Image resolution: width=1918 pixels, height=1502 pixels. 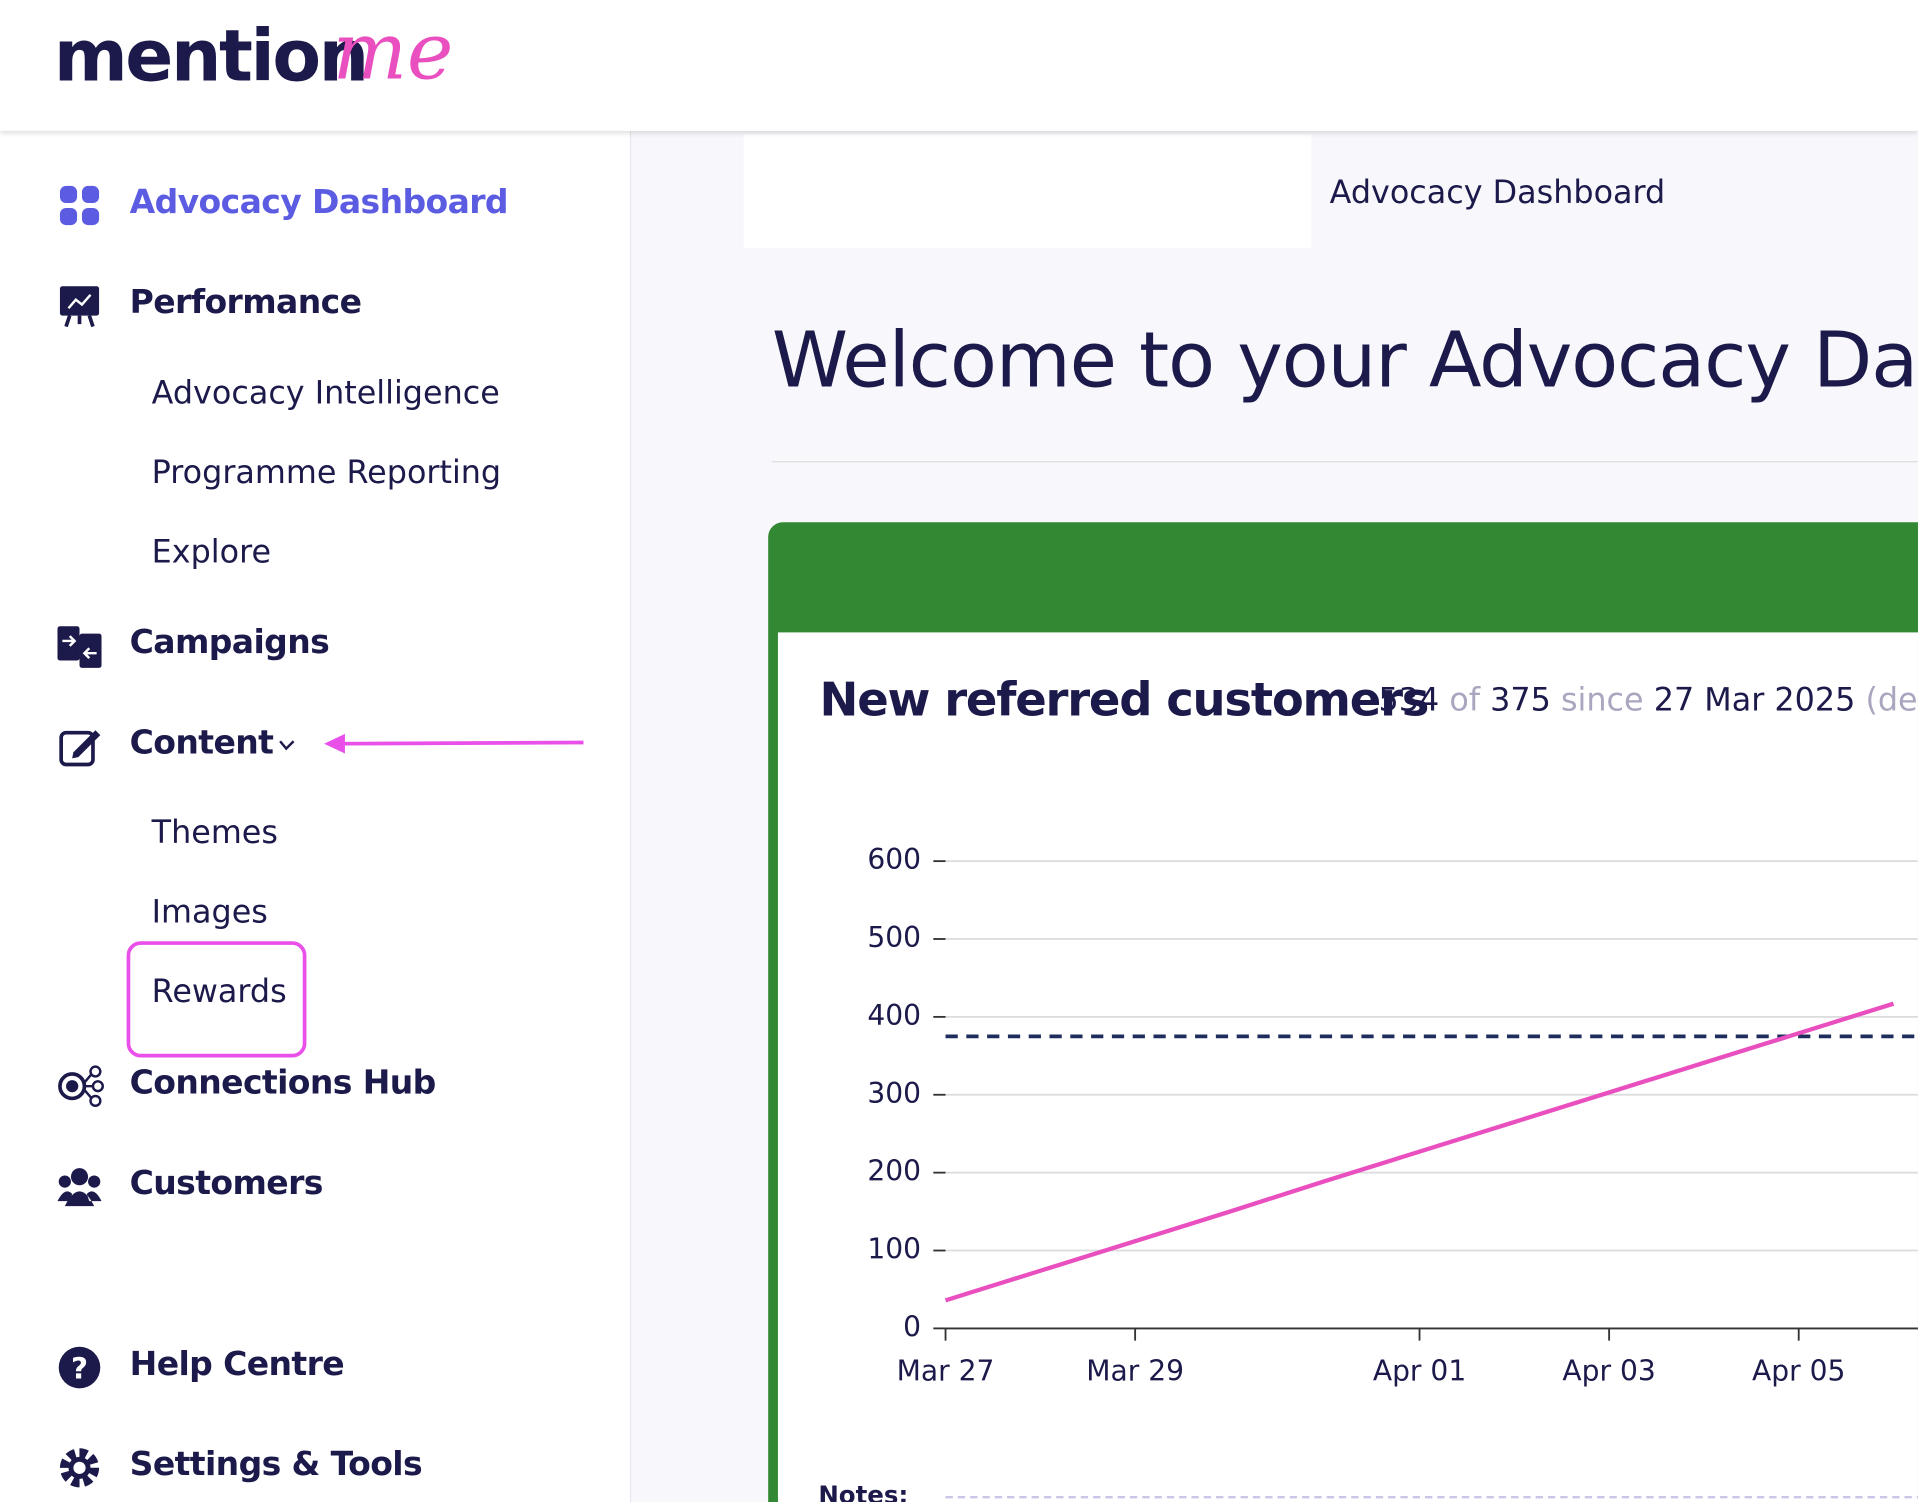 What do you see at coordinates (326, 473) in the screenshot?
I see `nav-sub-item: Programme Reporting` at bounding box center [326, 473].